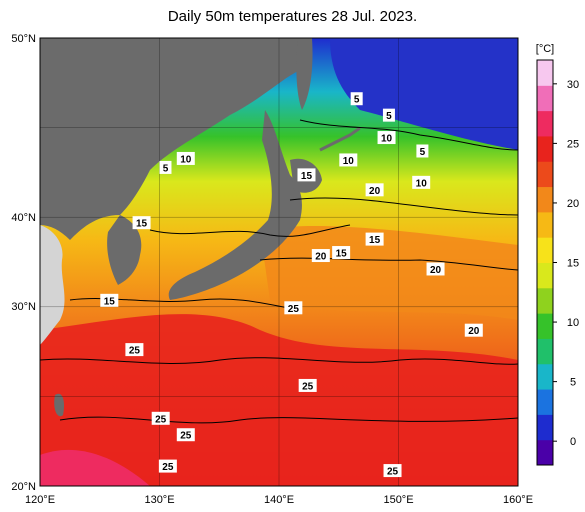  Describe the element at coordinates (235, 205) in the screenshot. I see `japan-land` at that location.